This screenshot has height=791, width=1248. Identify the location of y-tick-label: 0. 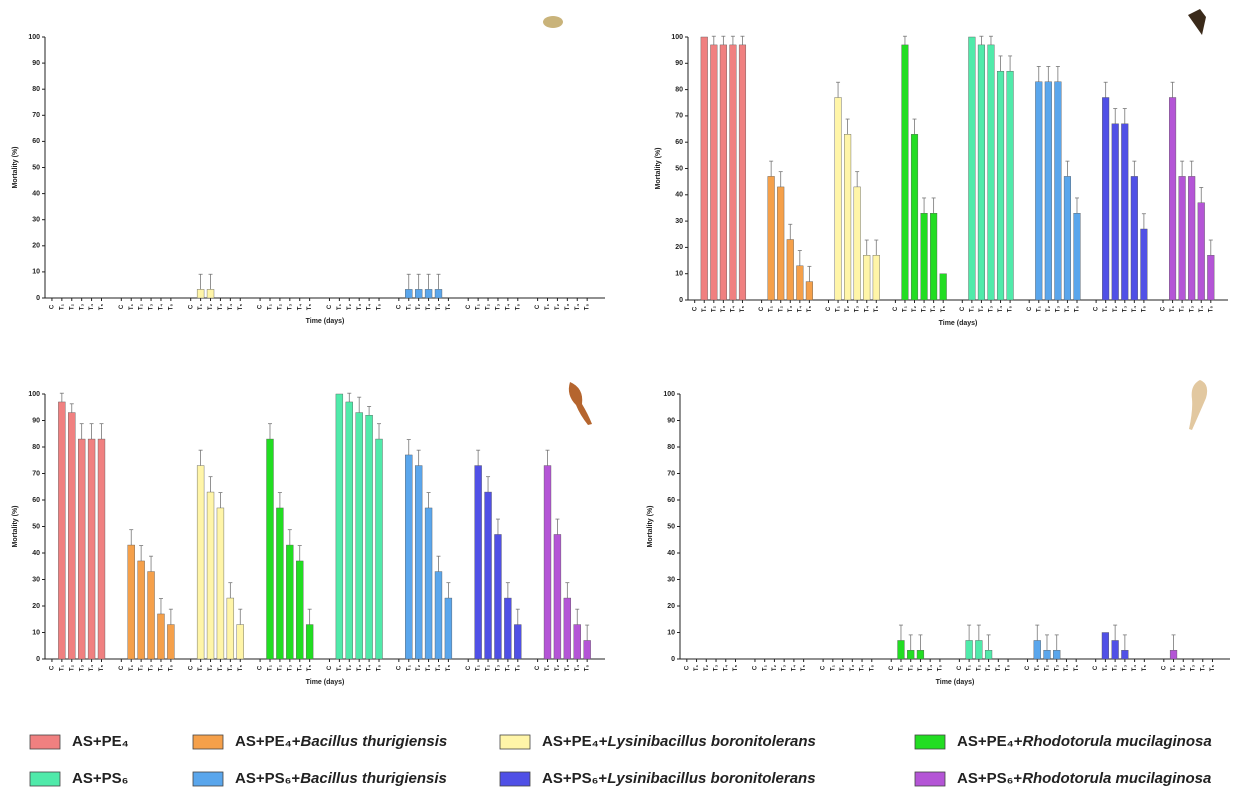
(673, 659).